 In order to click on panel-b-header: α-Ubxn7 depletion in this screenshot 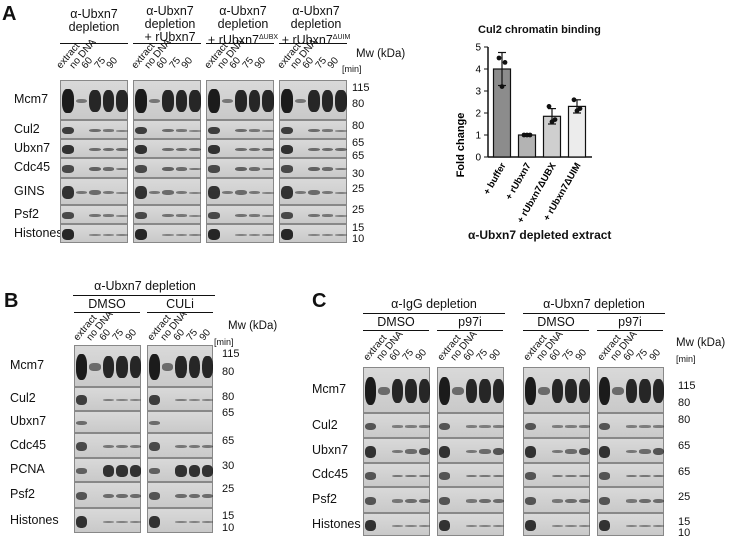, I will do `click(145, 286)`.